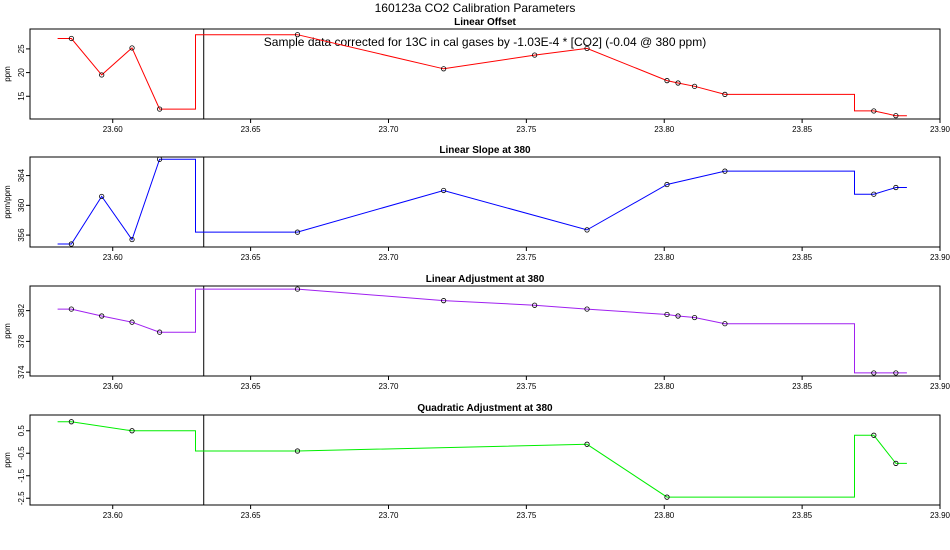 The height and width of the screenshot is (550, 950). I want to click on panel-title: Linear Adjustment at 380, so click(485, 279).